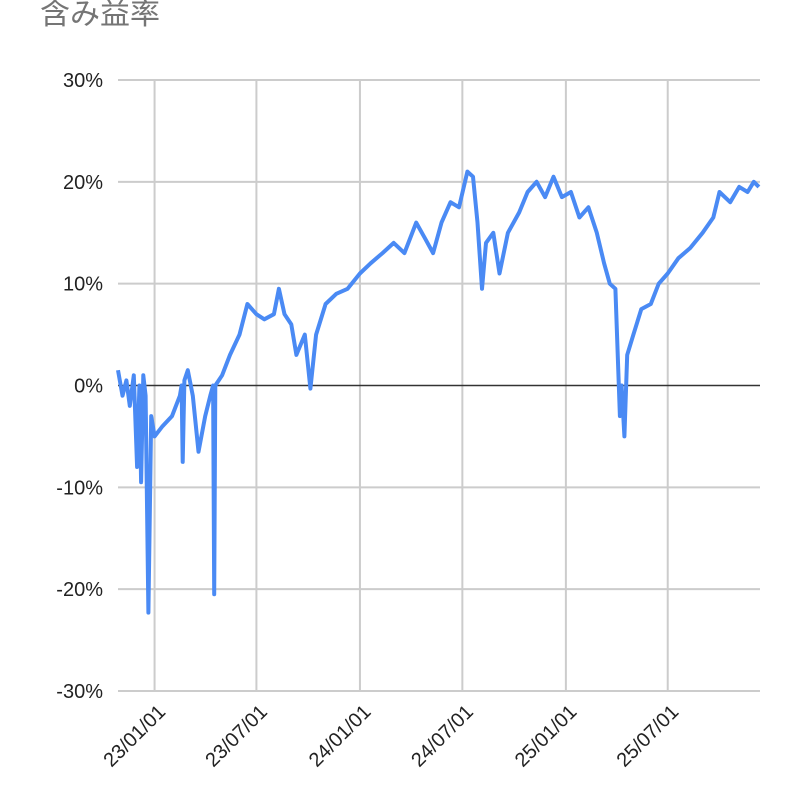  What do you see at coordinates (83, 285) in the screenshot?
I see `y-tick-label: 10%` at bounding box center [83, 285].